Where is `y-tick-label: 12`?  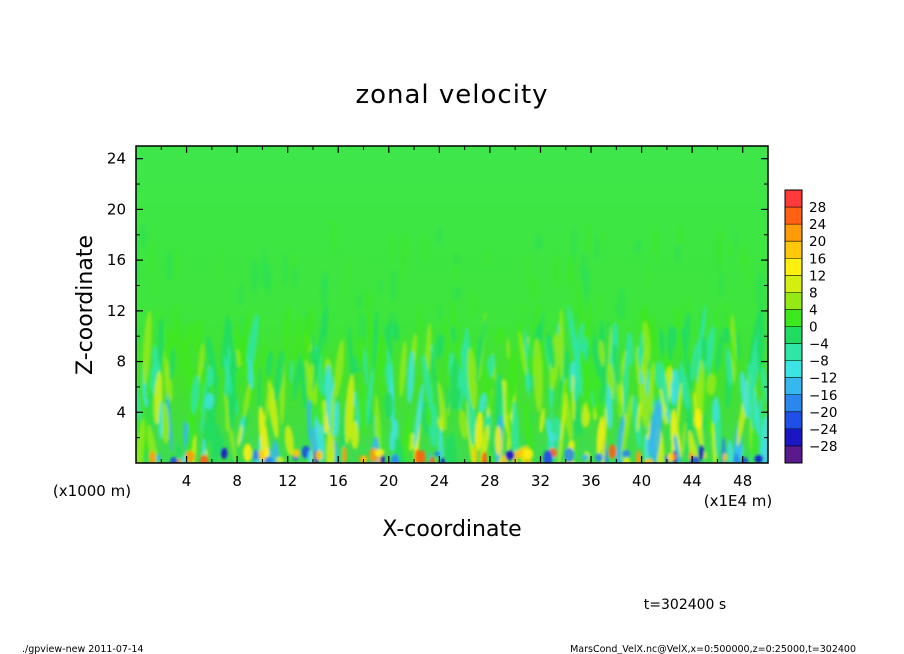
y-tick-label: 12 is located at coordinates (116, 311).